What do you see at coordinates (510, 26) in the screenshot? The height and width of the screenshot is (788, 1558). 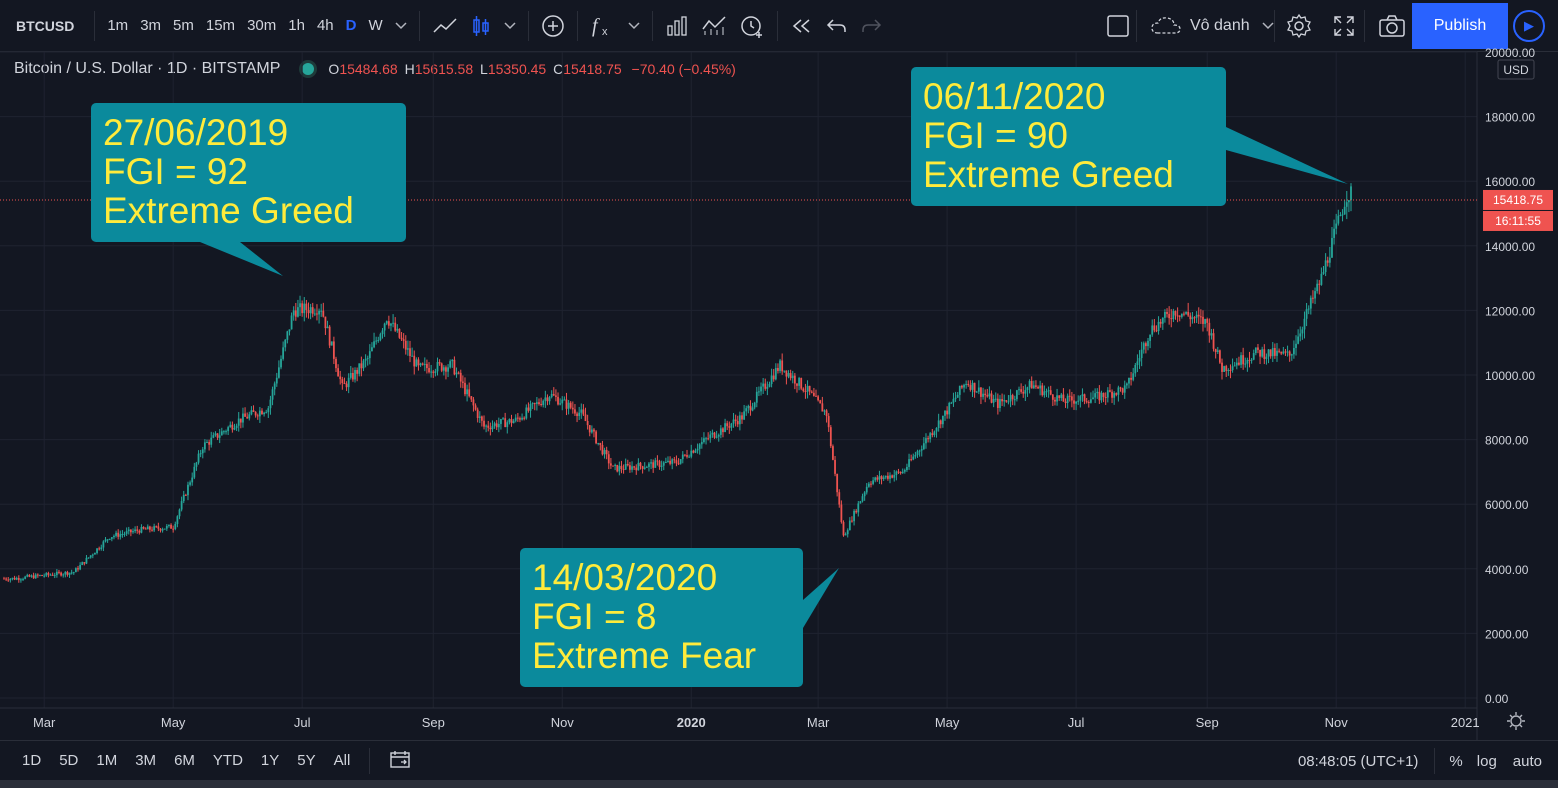 I see `chart-type-dropdown-chevron-icon` at bounding box center [510, 26].